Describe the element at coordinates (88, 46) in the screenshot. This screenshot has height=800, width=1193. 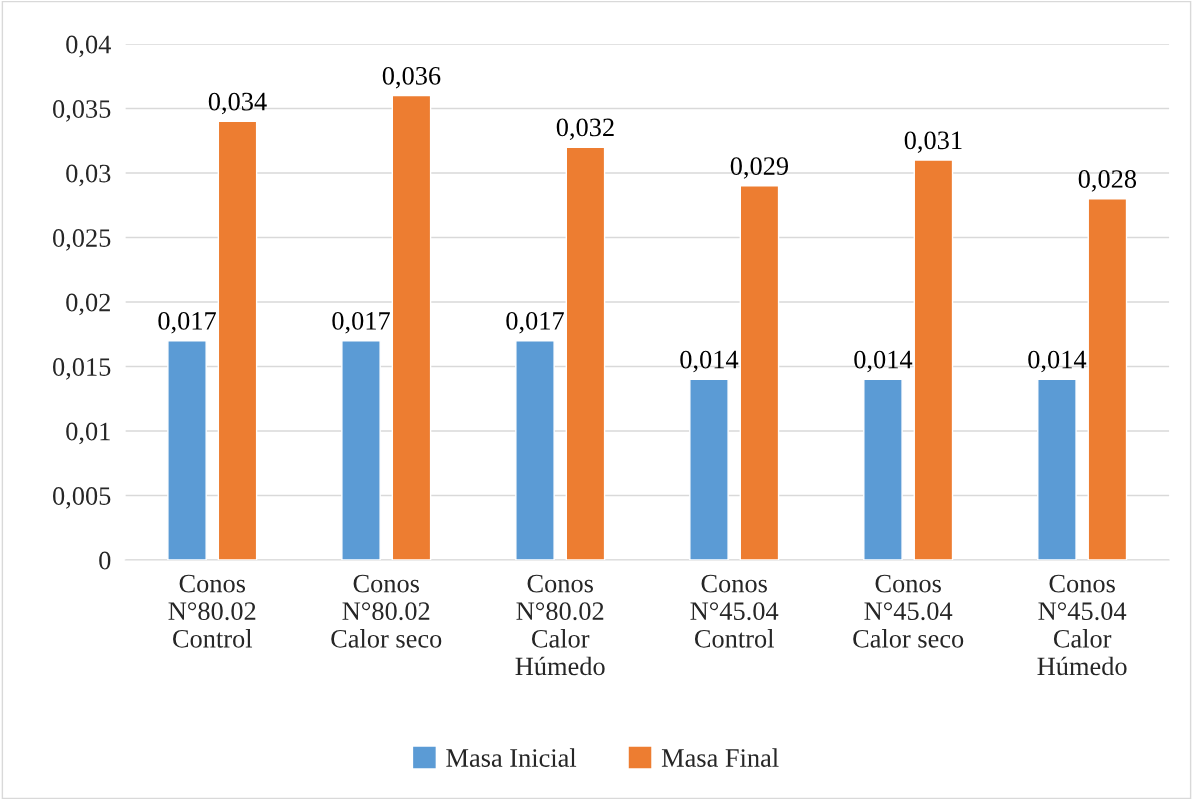
I see `y-tick-label: 0,04` at that location.